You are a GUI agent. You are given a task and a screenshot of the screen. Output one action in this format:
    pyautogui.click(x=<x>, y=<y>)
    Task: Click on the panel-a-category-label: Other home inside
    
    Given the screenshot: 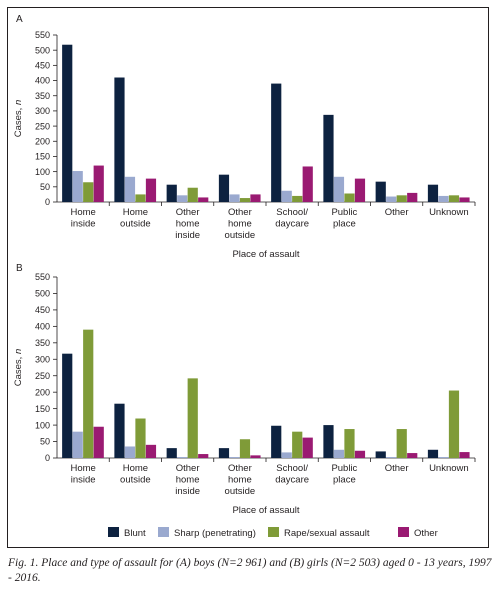 What is the action you would take?
    pyautogui.click(x=187, y=224)
    